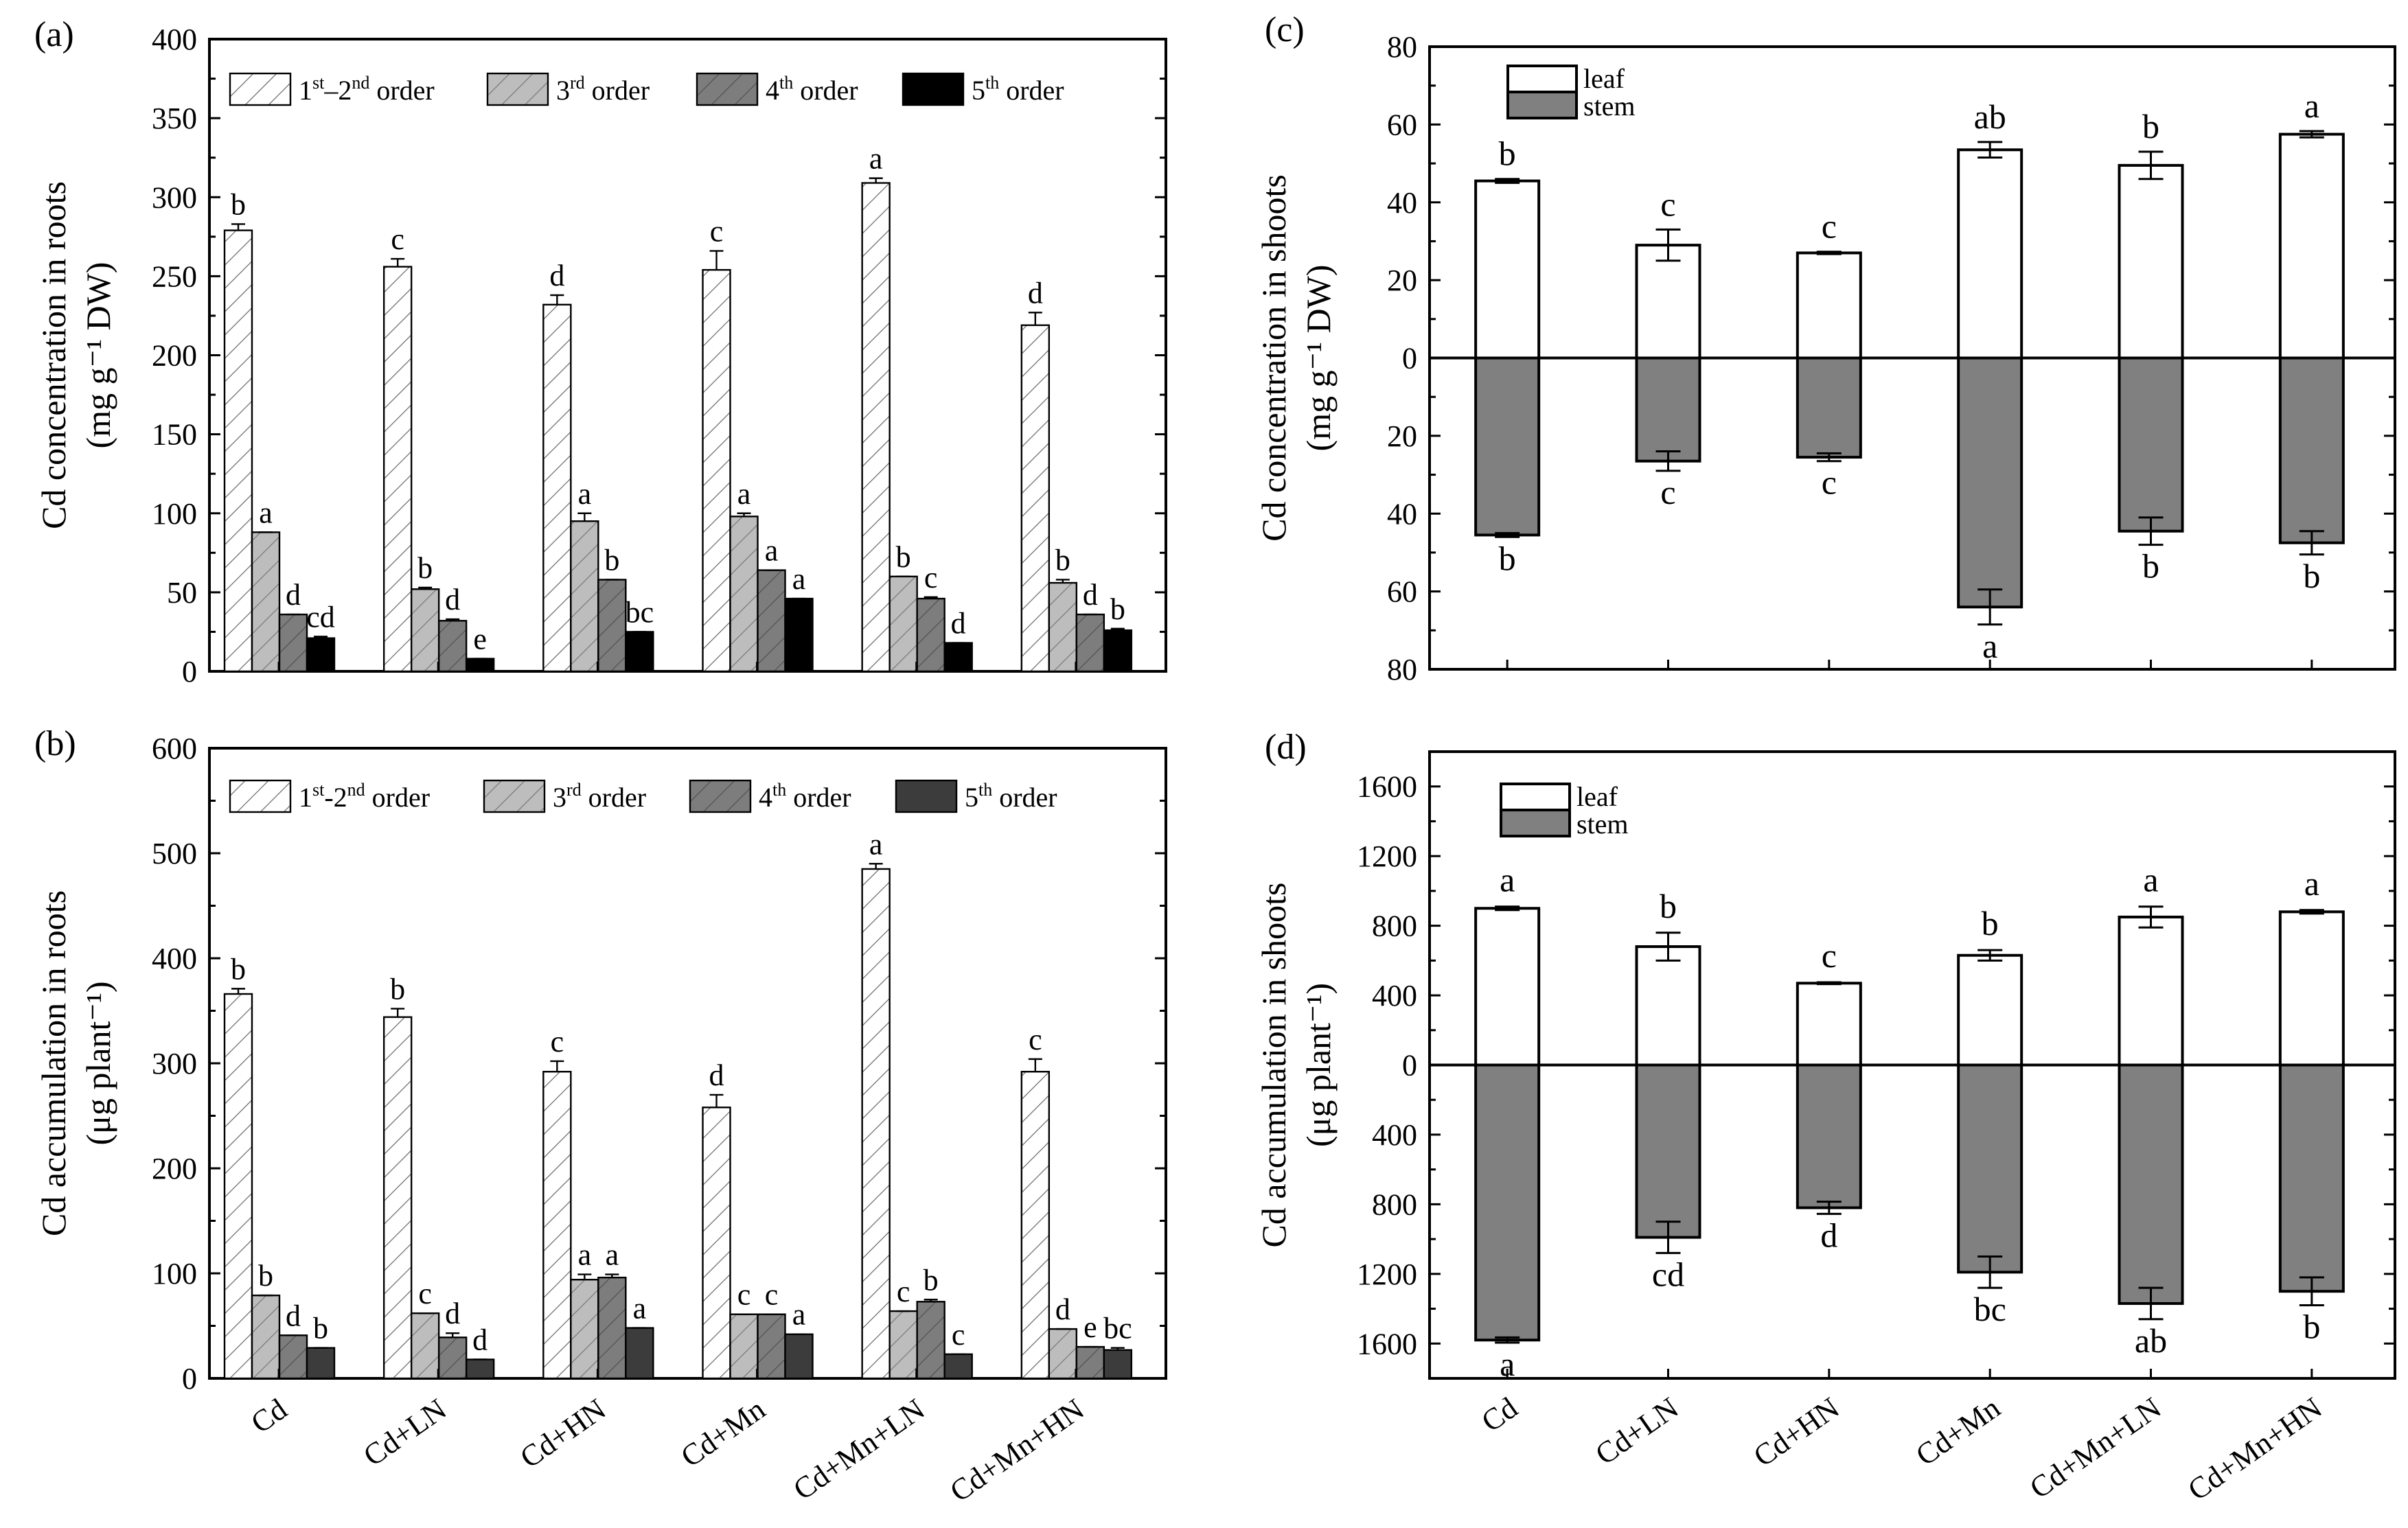  I want to click on significance-letter: e, so click(1090, 1327).